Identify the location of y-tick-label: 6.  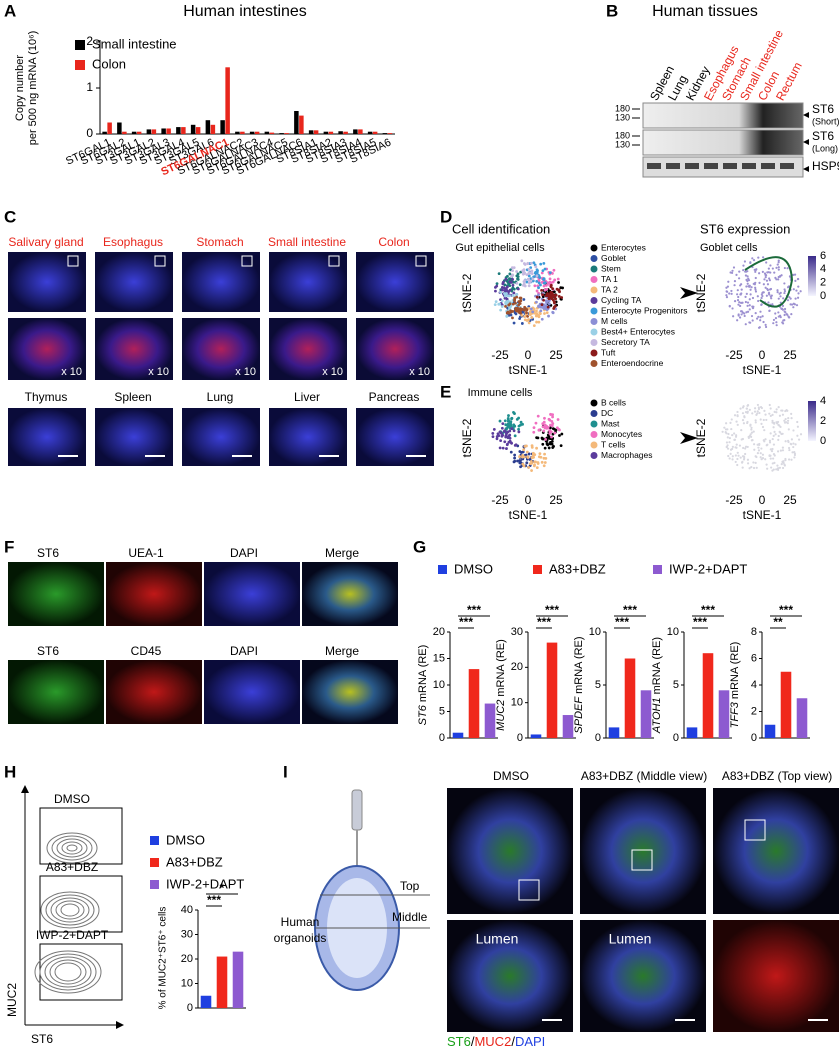
(754, 658).